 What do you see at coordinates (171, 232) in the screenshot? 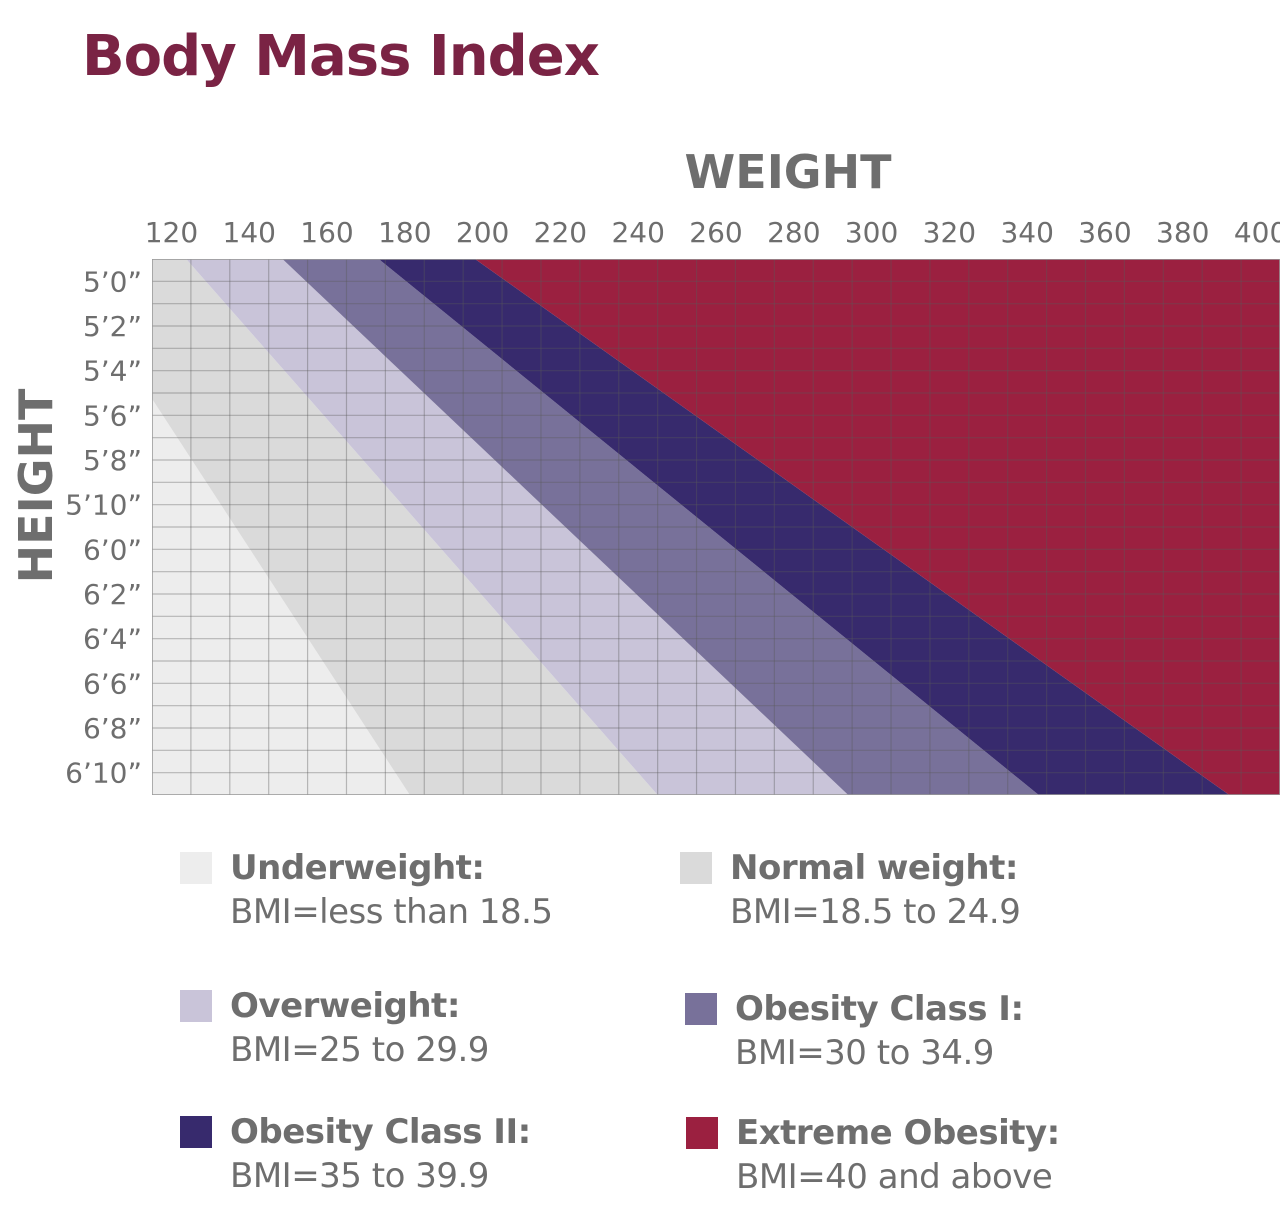
I see `x-tick-label: 120` at bounding box center [171, 232].